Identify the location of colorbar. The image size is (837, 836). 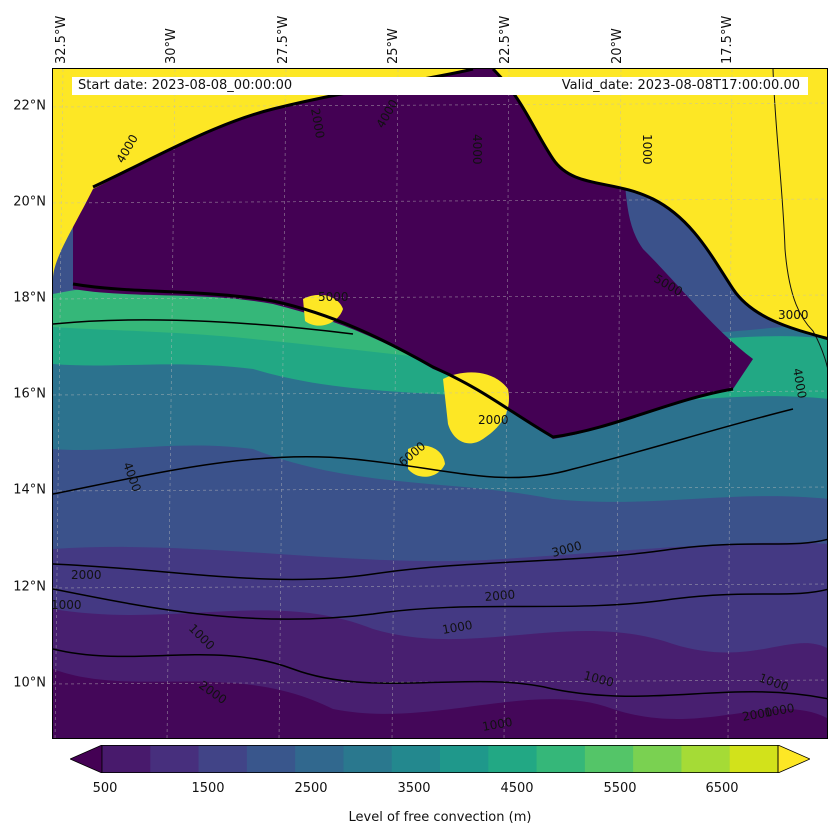
(440, 759).